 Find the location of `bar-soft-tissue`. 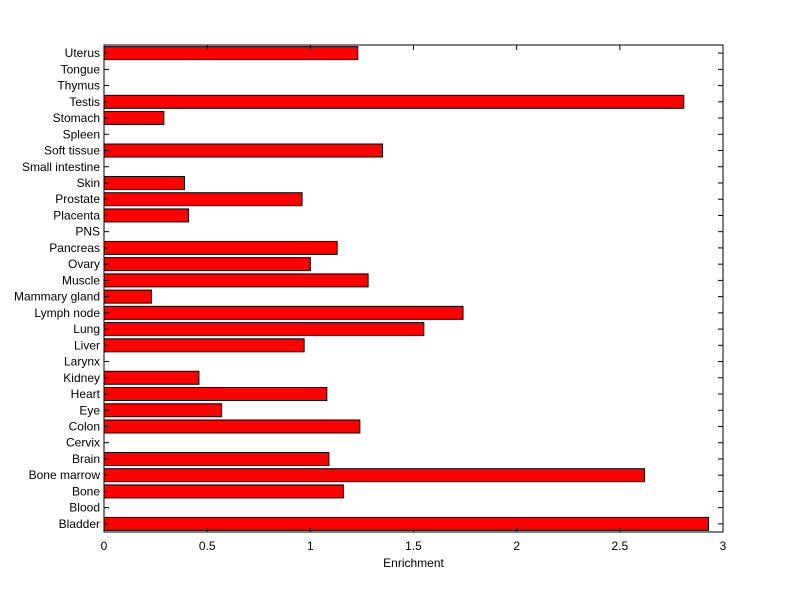

bar-soft-tissue is located at coordinates (243, 150).